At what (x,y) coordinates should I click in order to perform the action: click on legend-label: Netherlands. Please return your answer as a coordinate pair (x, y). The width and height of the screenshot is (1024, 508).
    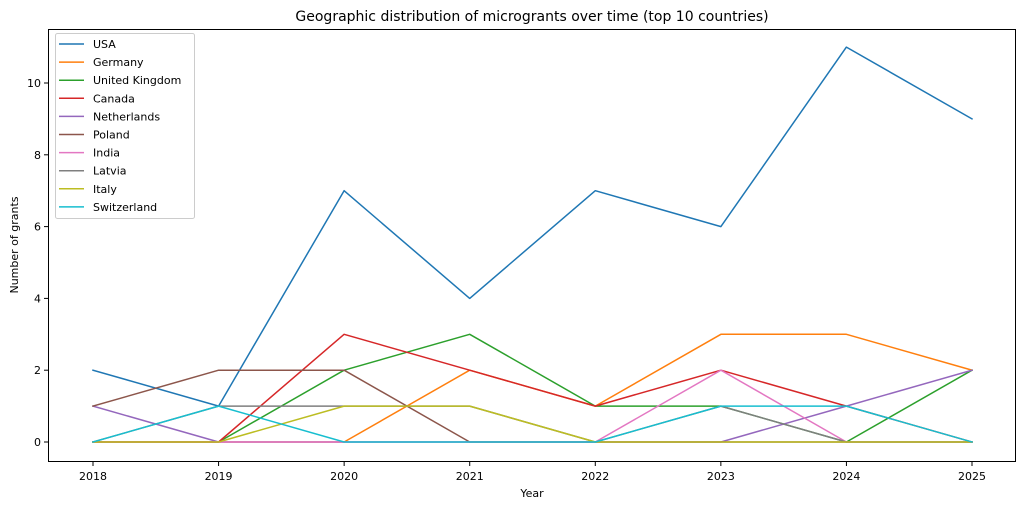
    Looking at the image, I should click on (126, 116).